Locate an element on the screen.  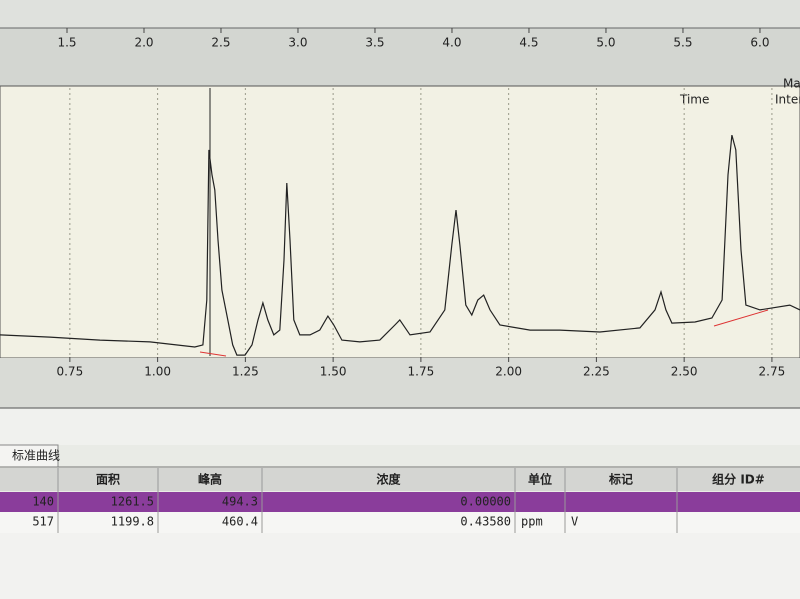
x-tick-label: 0.75 is located at coordinates (69, 372).